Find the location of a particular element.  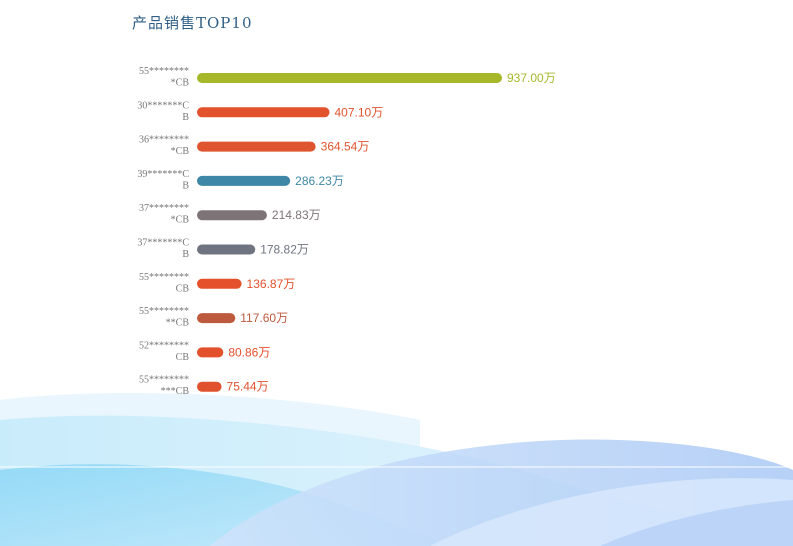

category-label-line: ***CB is located at coordinates (175, 391).